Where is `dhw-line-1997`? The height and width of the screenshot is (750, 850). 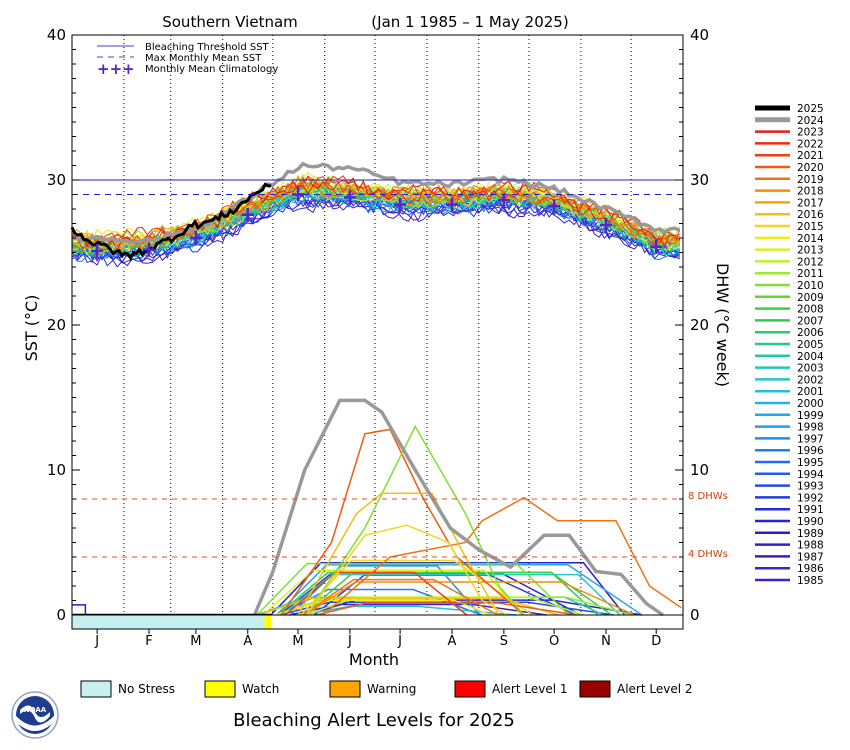 dhw-line-1997 is located at coordinates (385, 590).